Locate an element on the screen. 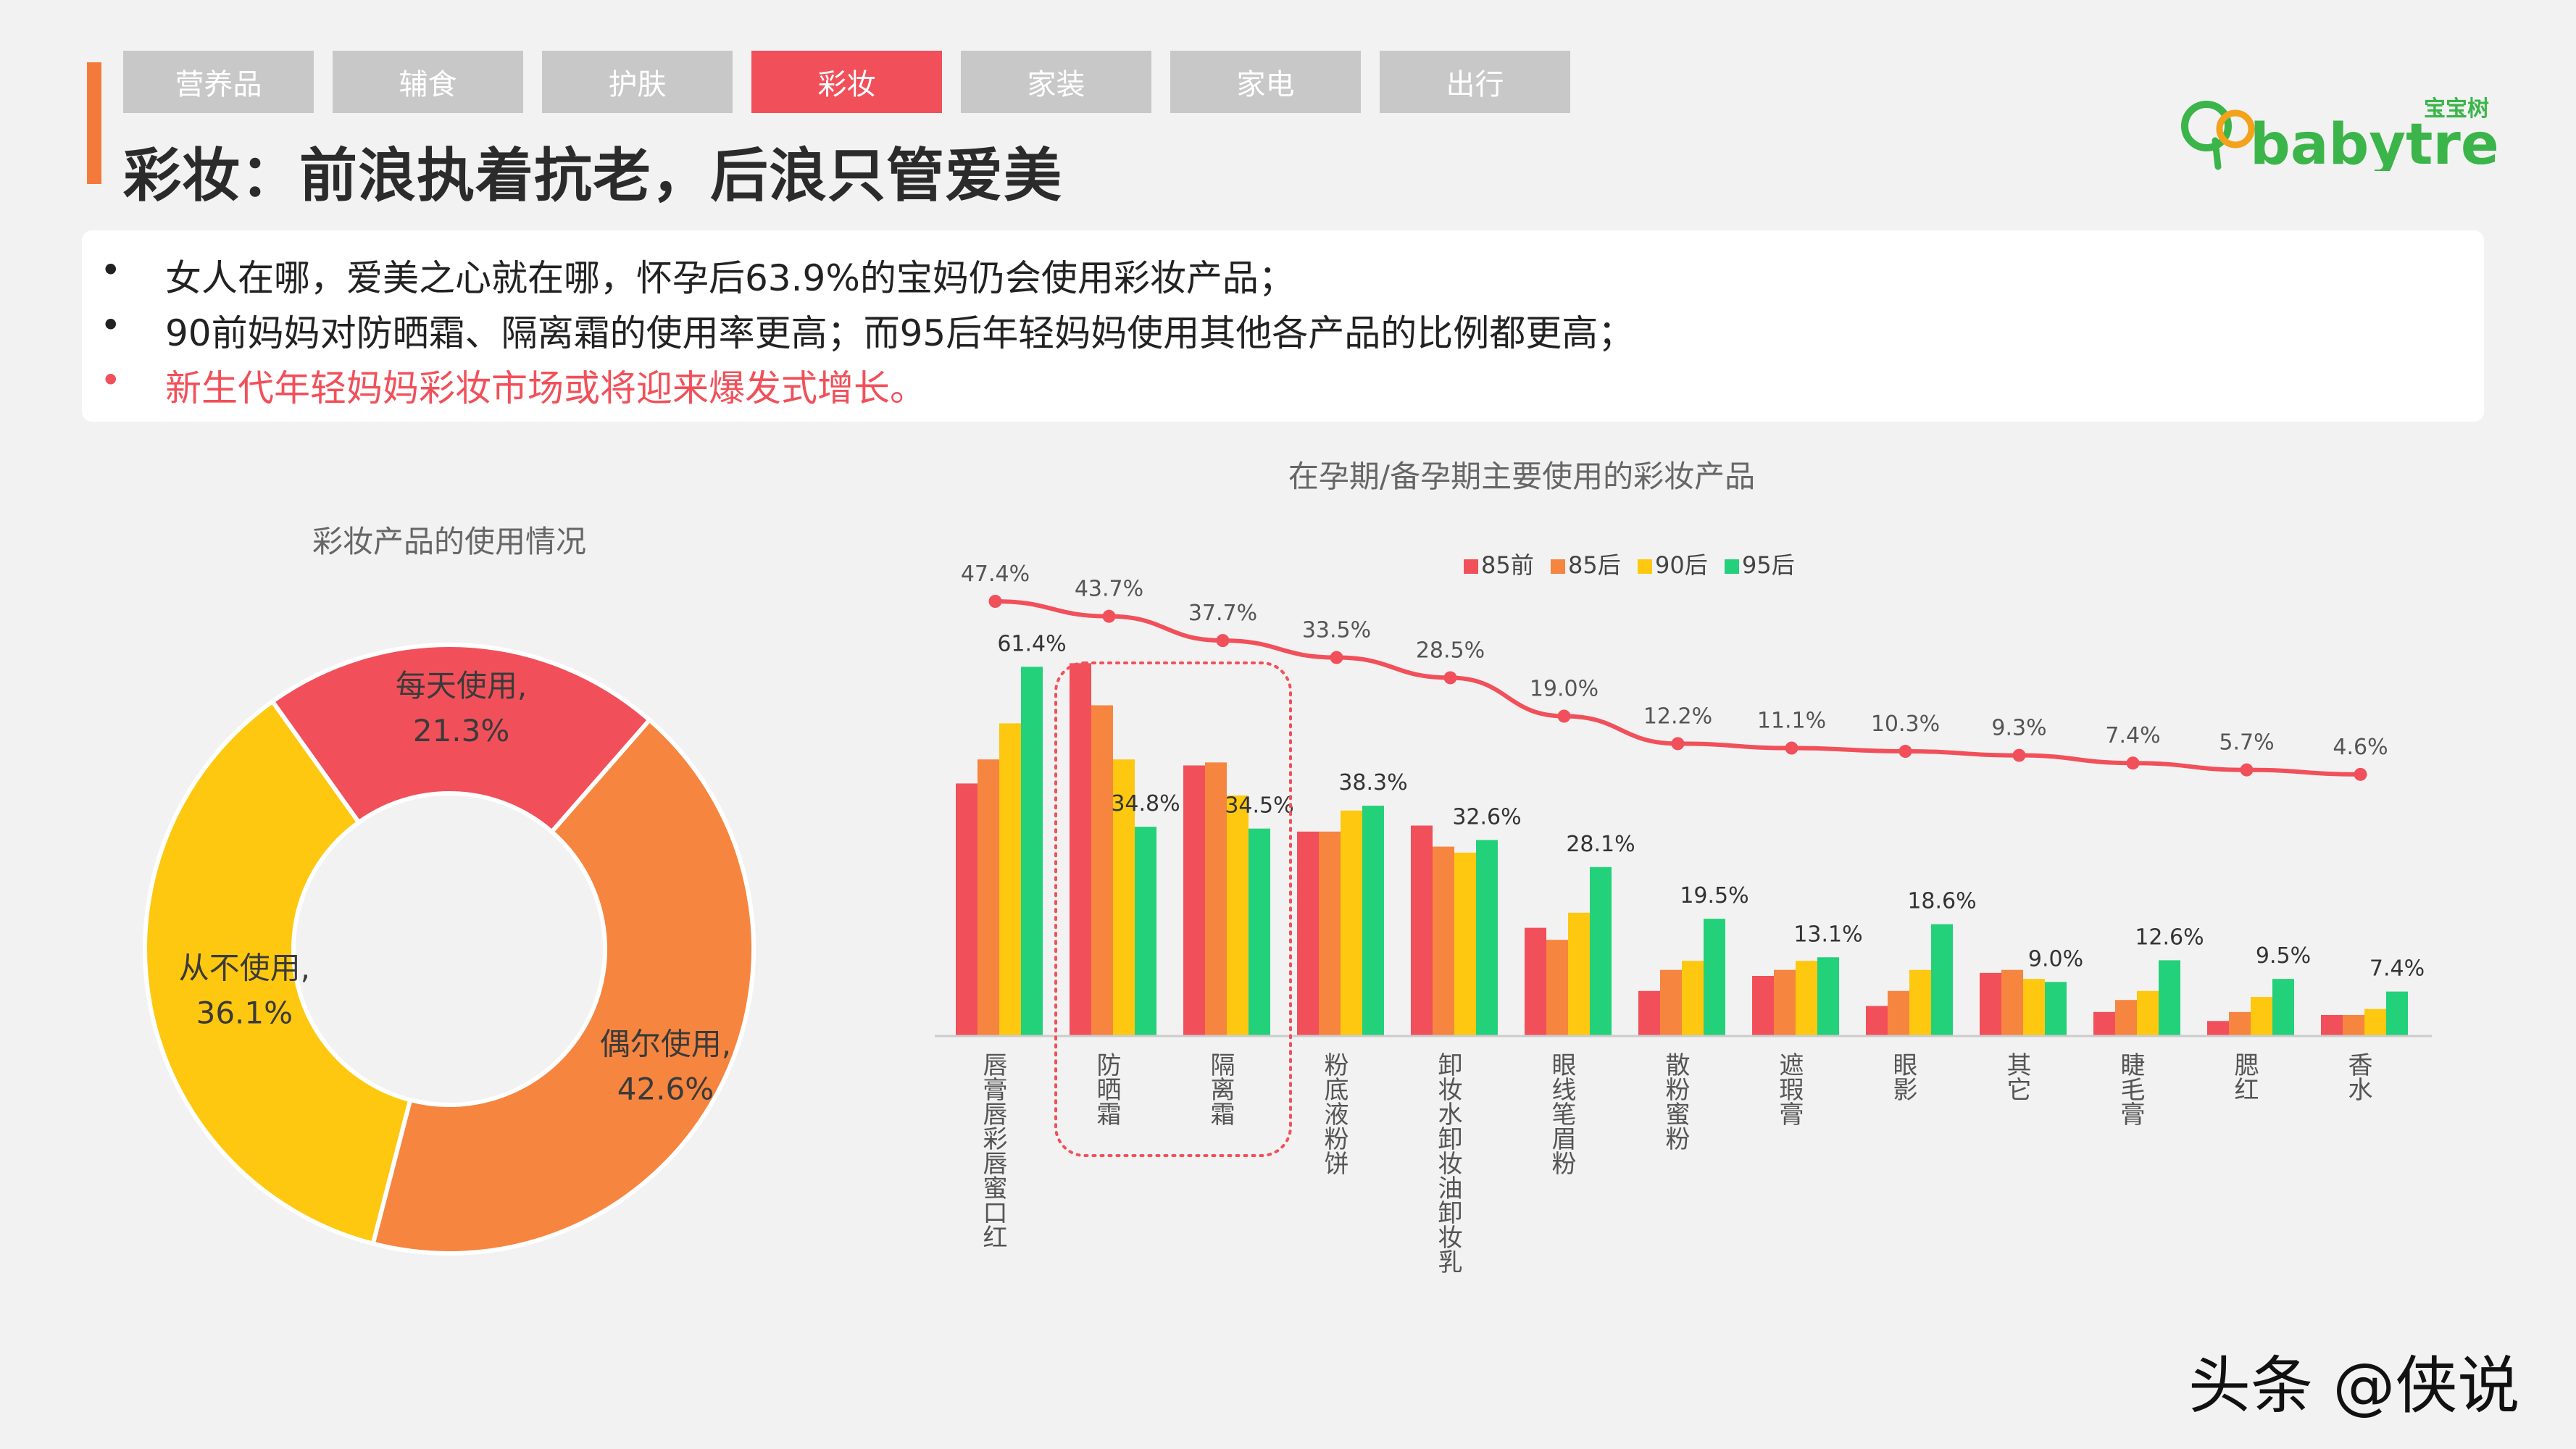 This screenshot has height=1449, width=2576. category-label: 遮 is located at coordinates (1792, 1065).